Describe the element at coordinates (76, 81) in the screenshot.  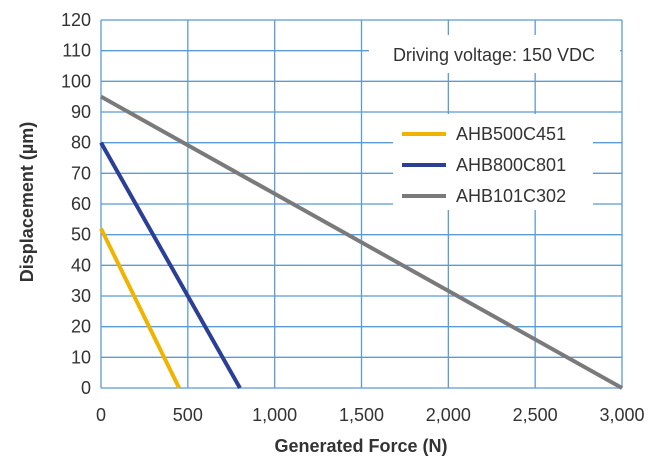
I see `y-tick-label: 100` at that location.